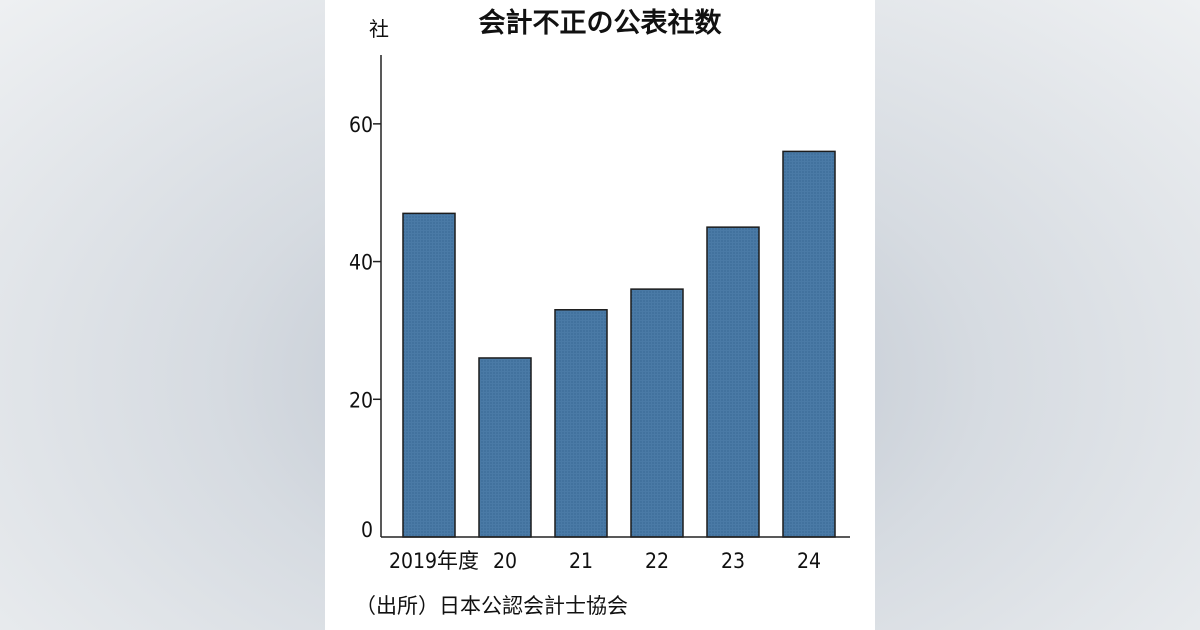  Describe the element at coordinates (733, 561) in the screenshot. I see `x-tick-label: 23` at that location.